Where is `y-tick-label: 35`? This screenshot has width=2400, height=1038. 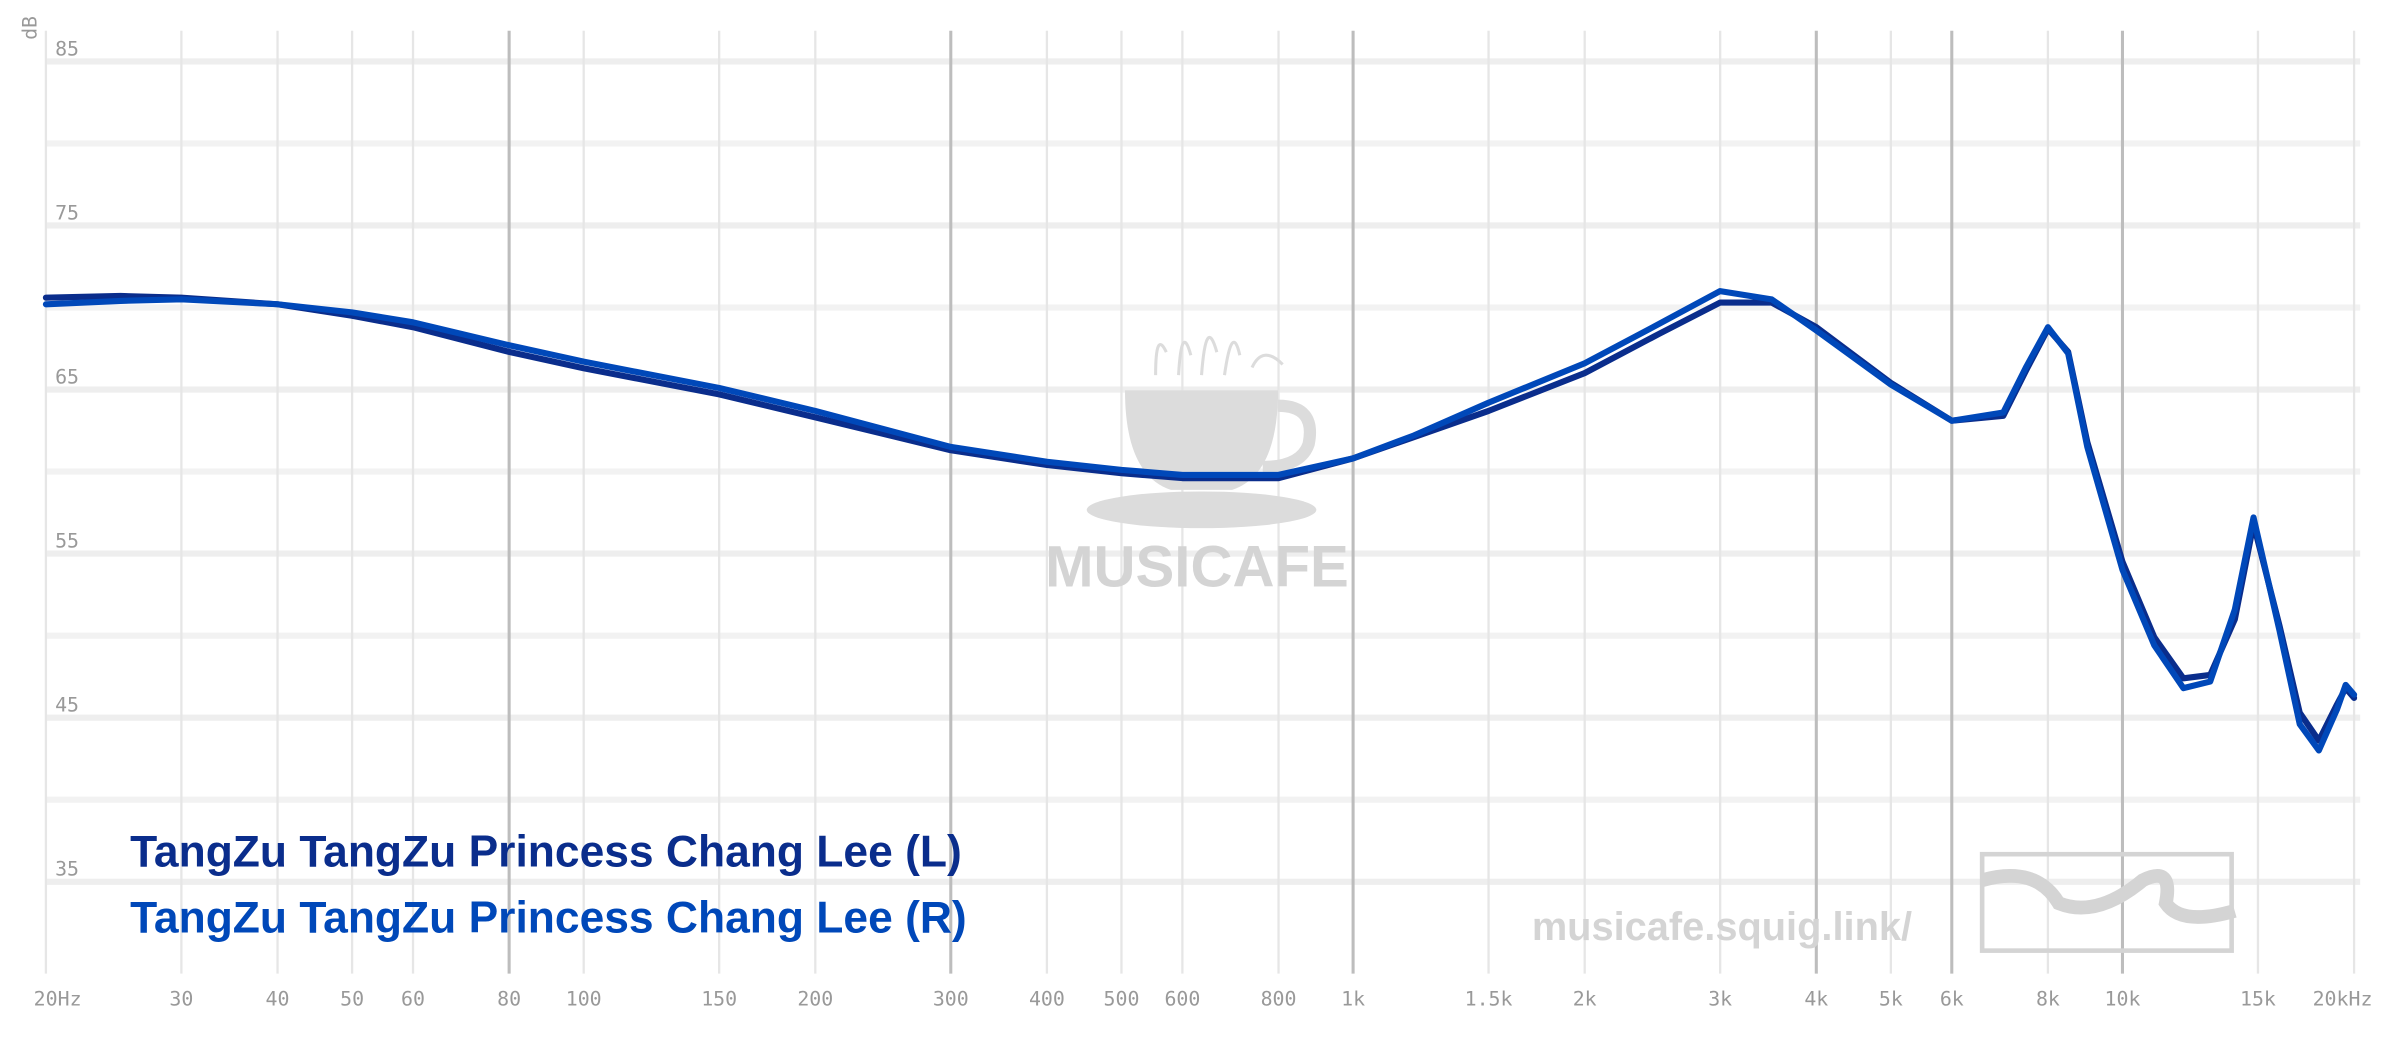 y-tick-label: 35 is located at coordinates (67, 869).